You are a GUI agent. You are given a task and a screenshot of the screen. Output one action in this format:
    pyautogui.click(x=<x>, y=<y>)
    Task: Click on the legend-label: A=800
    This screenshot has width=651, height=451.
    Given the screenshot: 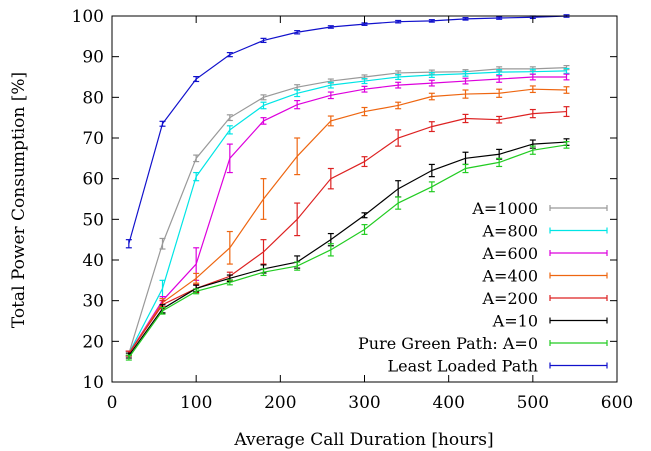 What is the action you would take?
    pyautogui.click(x=510, y=231)
    